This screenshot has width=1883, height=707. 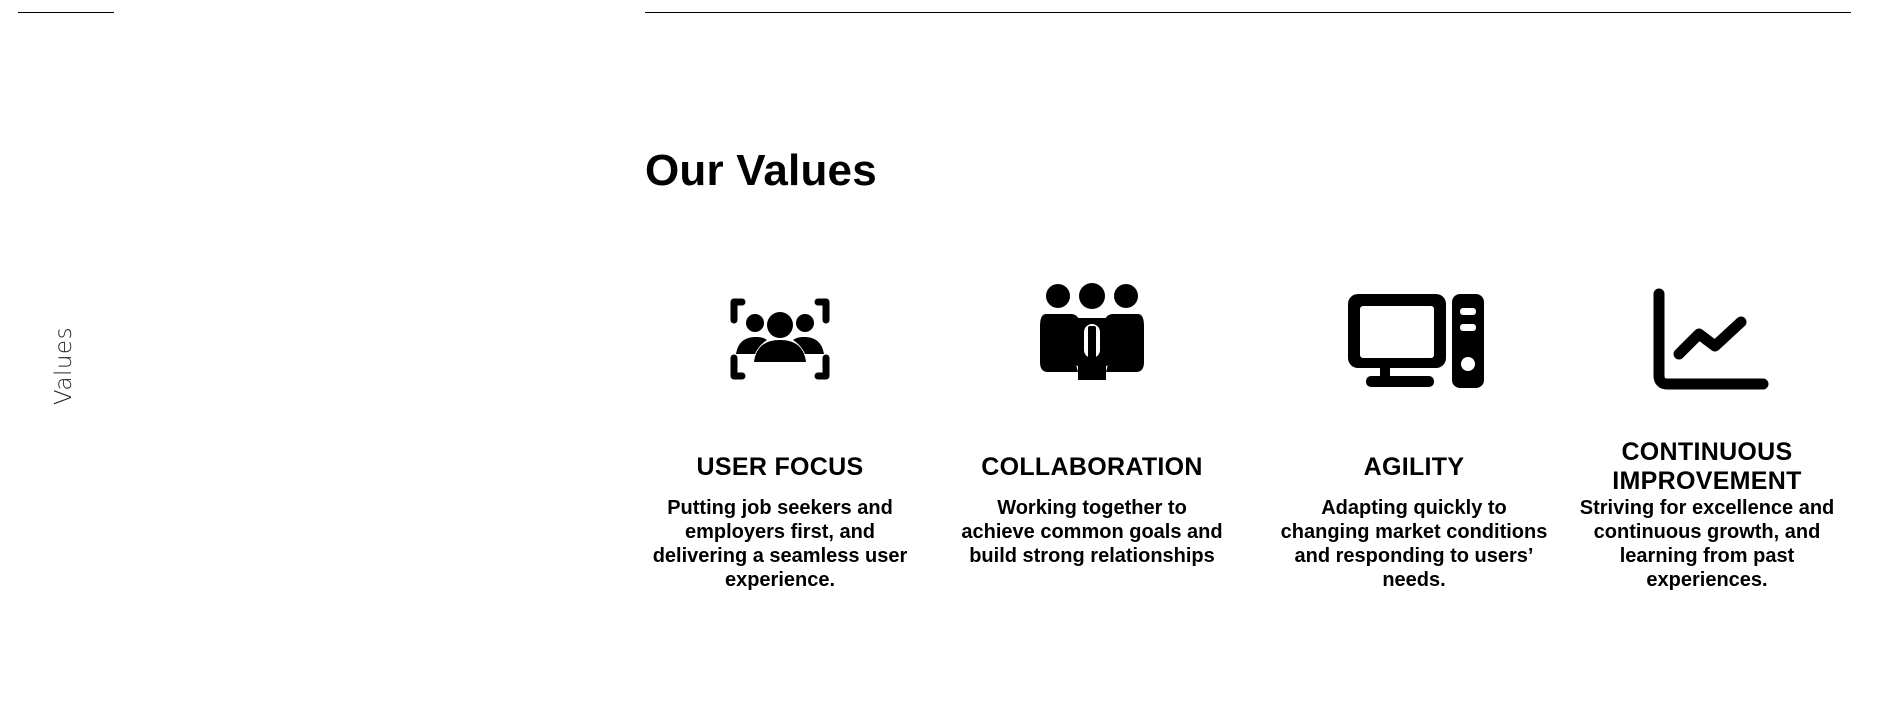 I want to click on user-focus-icon, so click(x=780, y=335).